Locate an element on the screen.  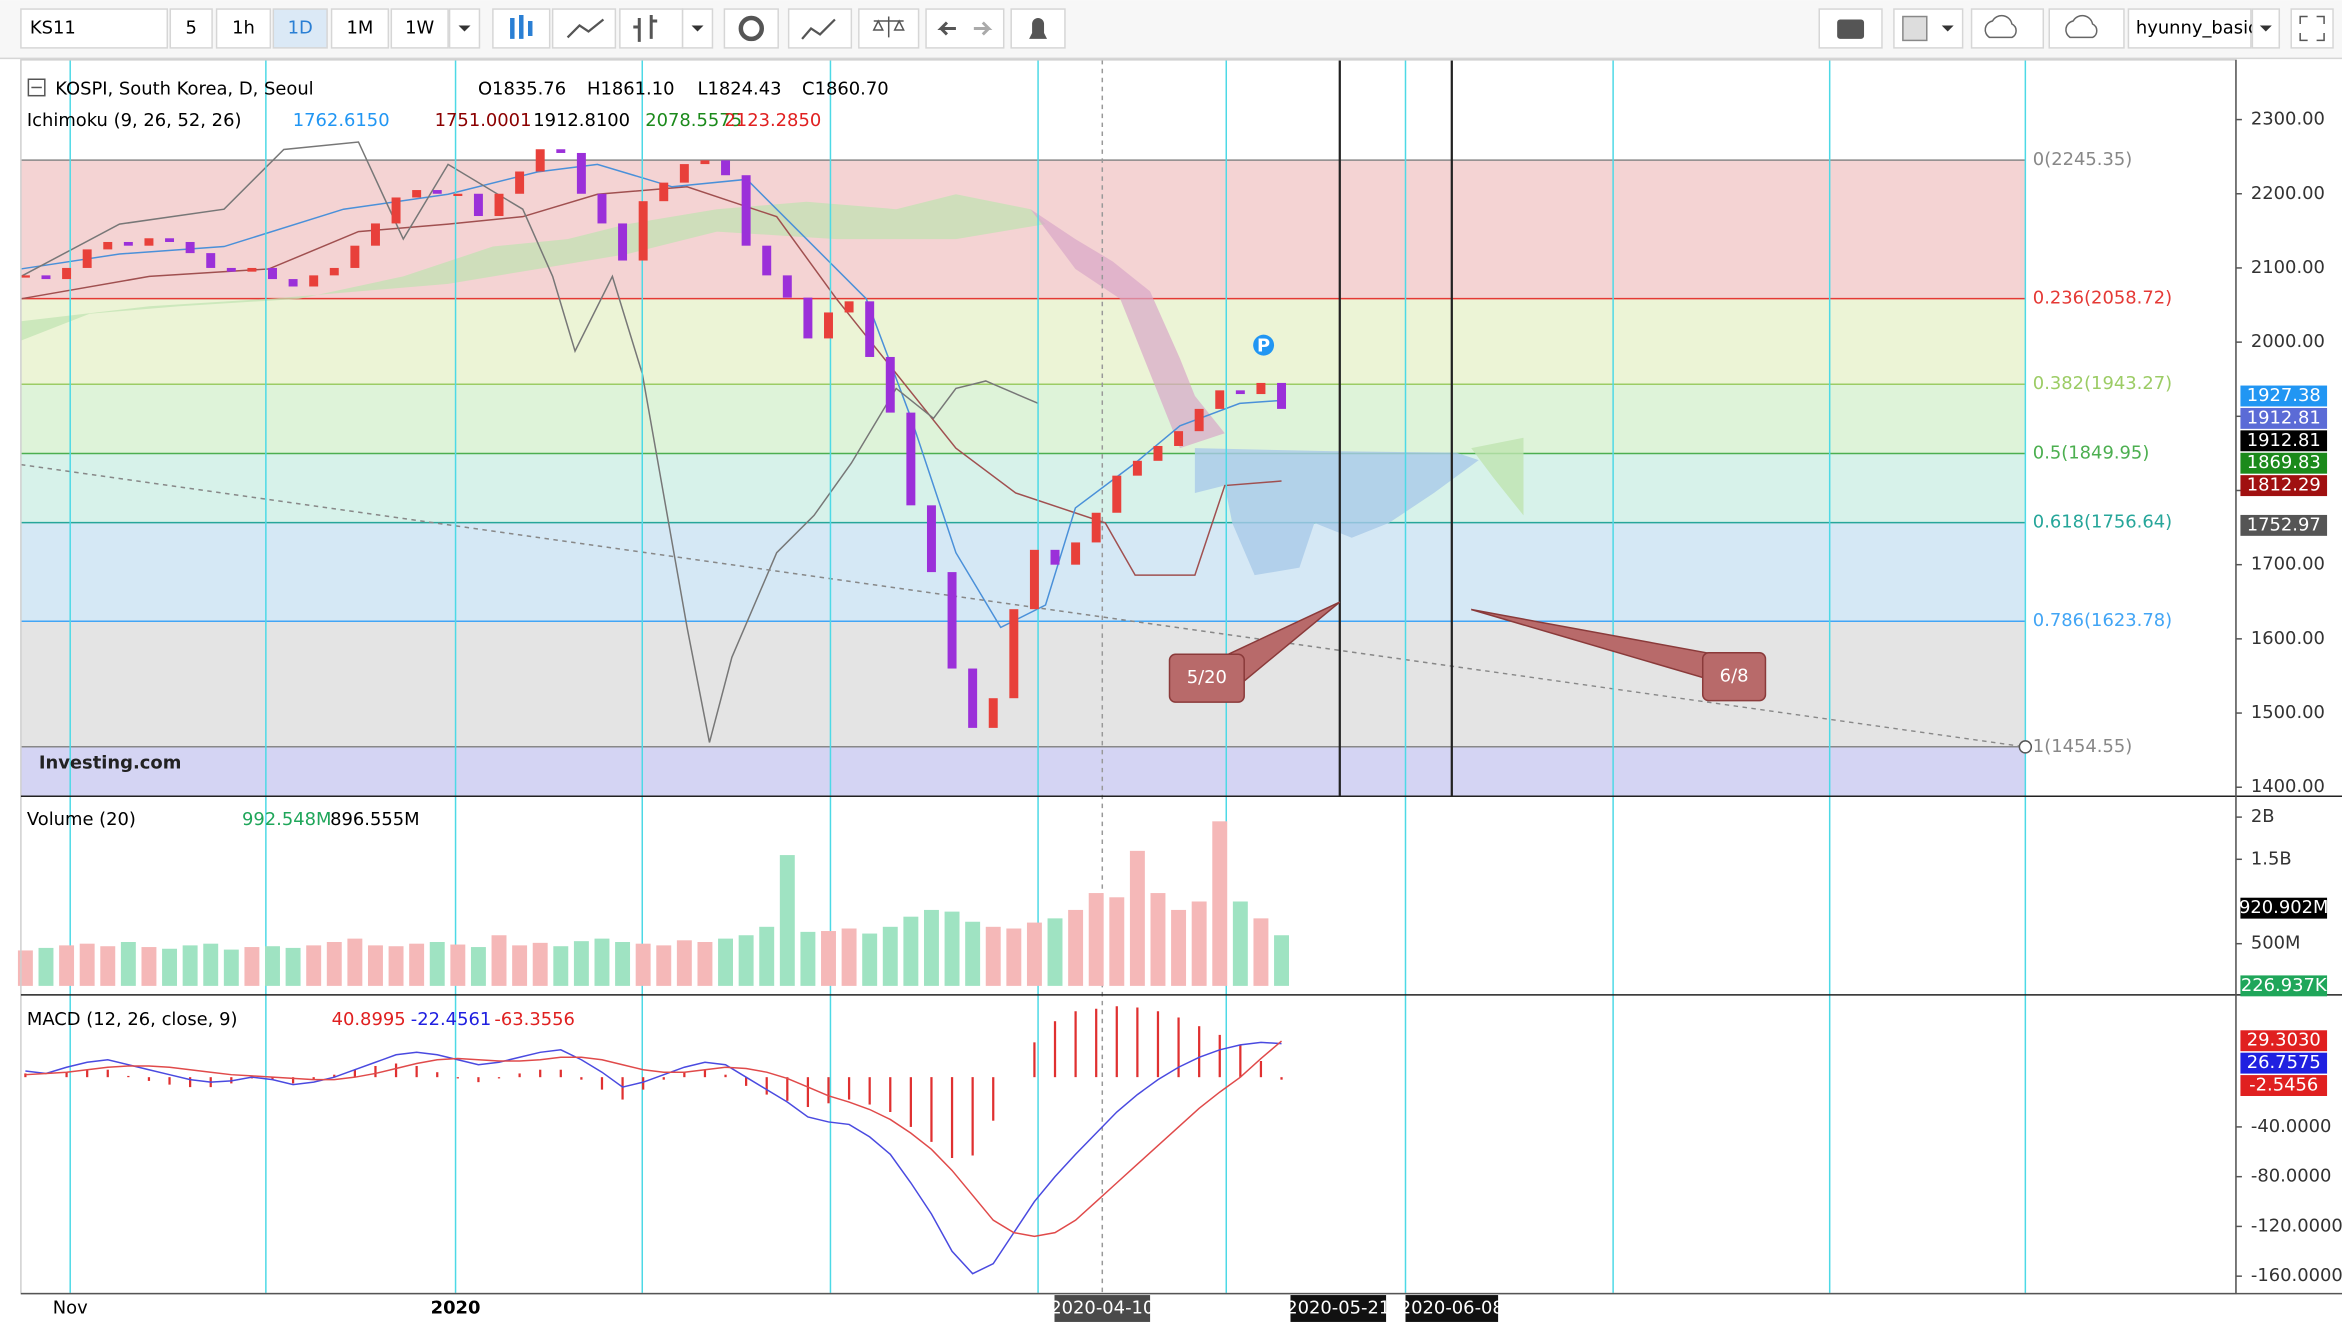
collapse-icon is located at coordinates (36, 87).